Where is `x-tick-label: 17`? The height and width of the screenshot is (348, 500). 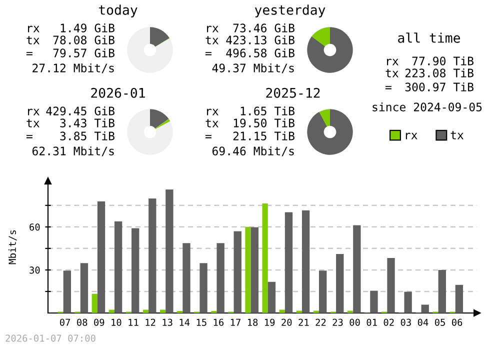
x-tick-label: 17 is located at coordinates (235, 322).